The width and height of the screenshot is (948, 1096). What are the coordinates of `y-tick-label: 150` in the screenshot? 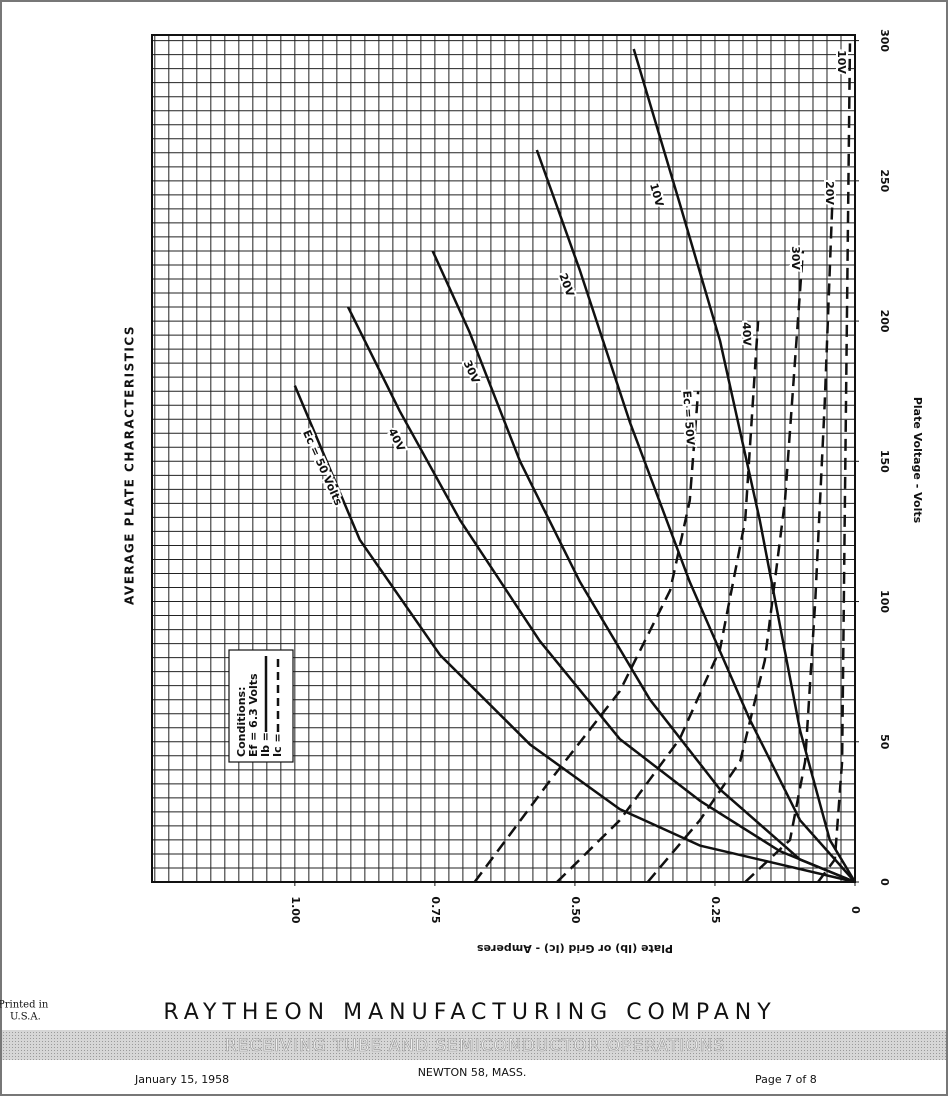 It's located at (884, 461).